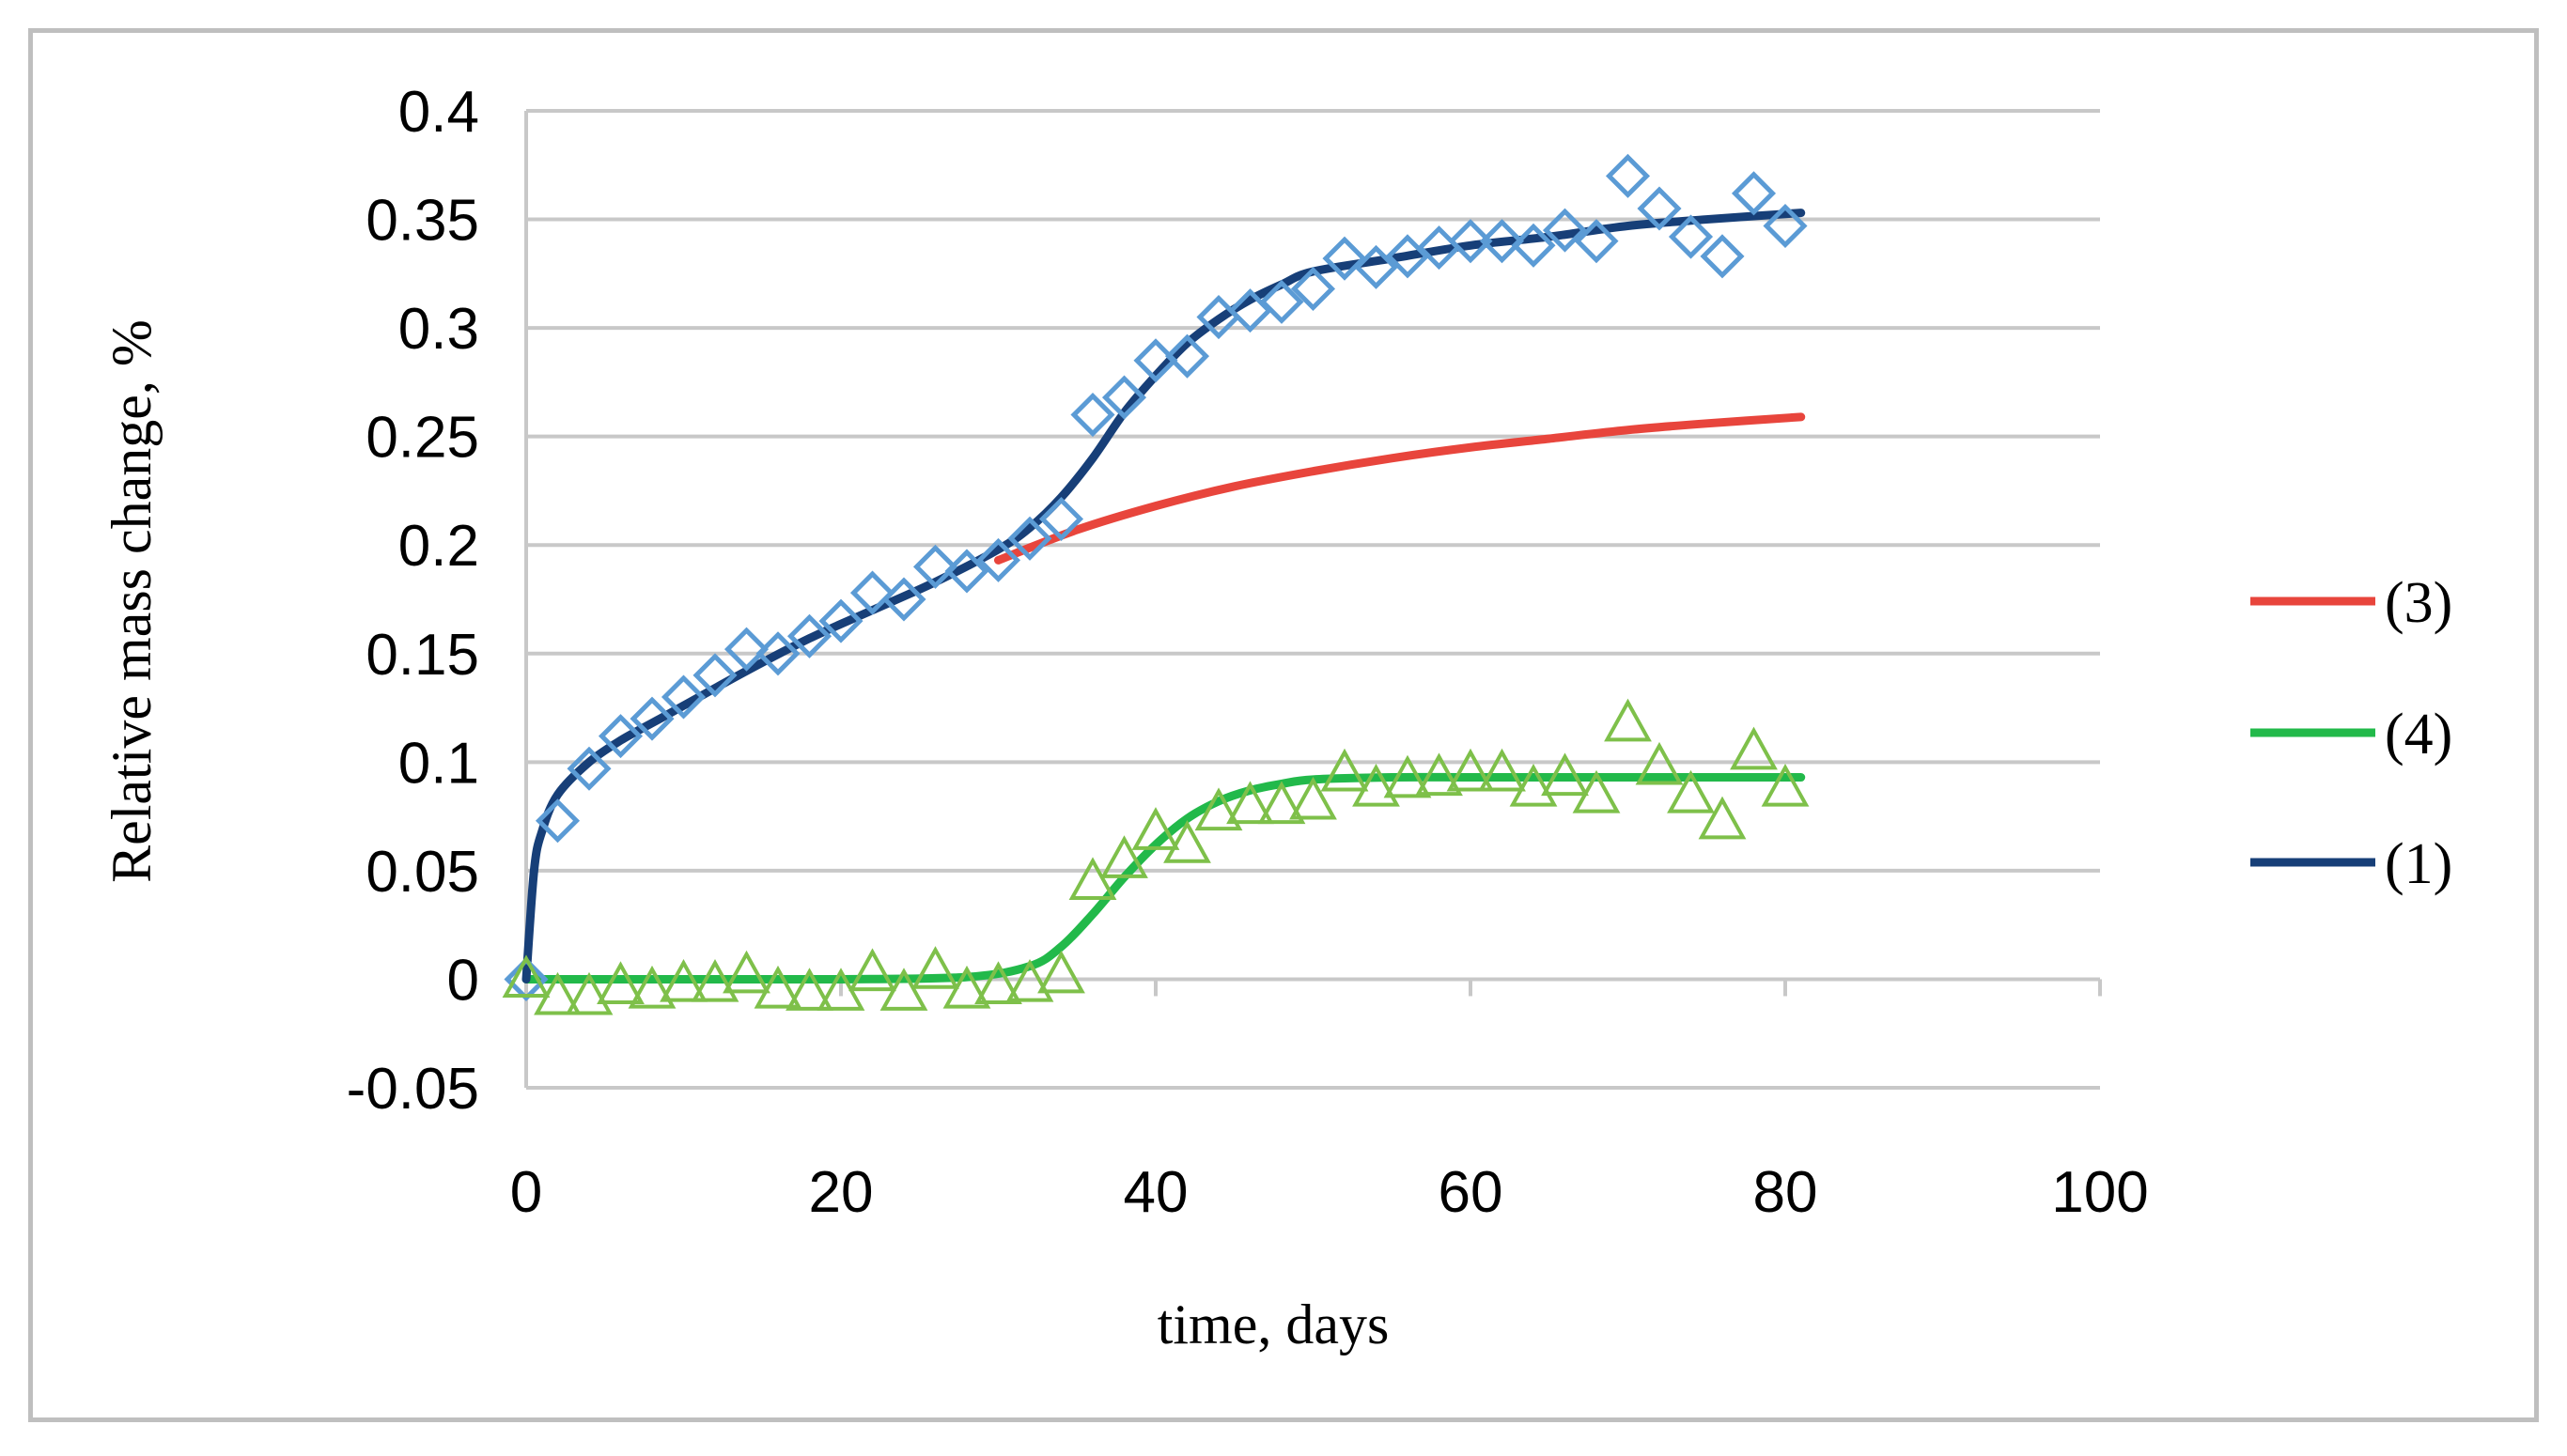 The height and width of the screenshot is (1456, 2567). What do you see at coordinates (2351, 733) in the screenshot?
I see `legend: (3) (4) (1)` at bounding box center [2351, 733].